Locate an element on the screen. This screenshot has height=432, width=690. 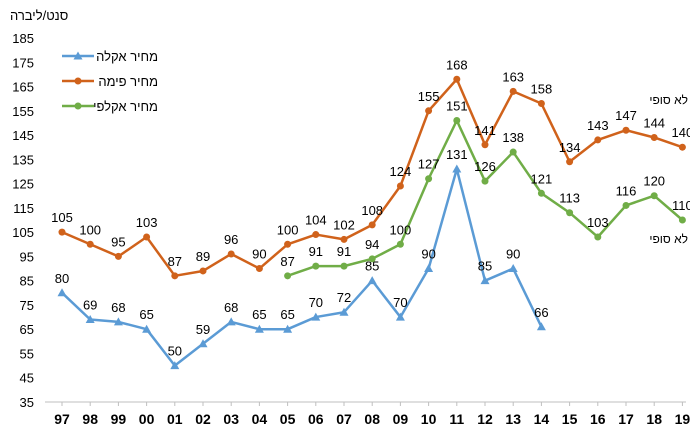
x-tick-label: 03 is located at coordinates (231, 419).